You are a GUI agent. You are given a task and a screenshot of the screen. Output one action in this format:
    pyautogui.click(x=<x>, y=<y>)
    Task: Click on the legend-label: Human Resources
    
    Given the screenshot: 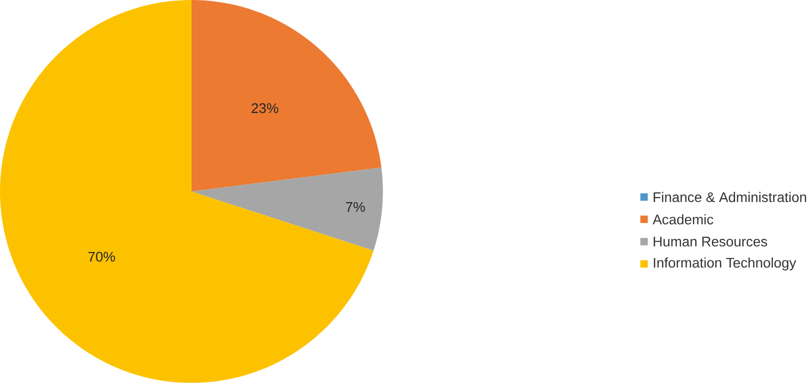 What is the action you would take?
    pyautogui.click(x=711, y=241)
    